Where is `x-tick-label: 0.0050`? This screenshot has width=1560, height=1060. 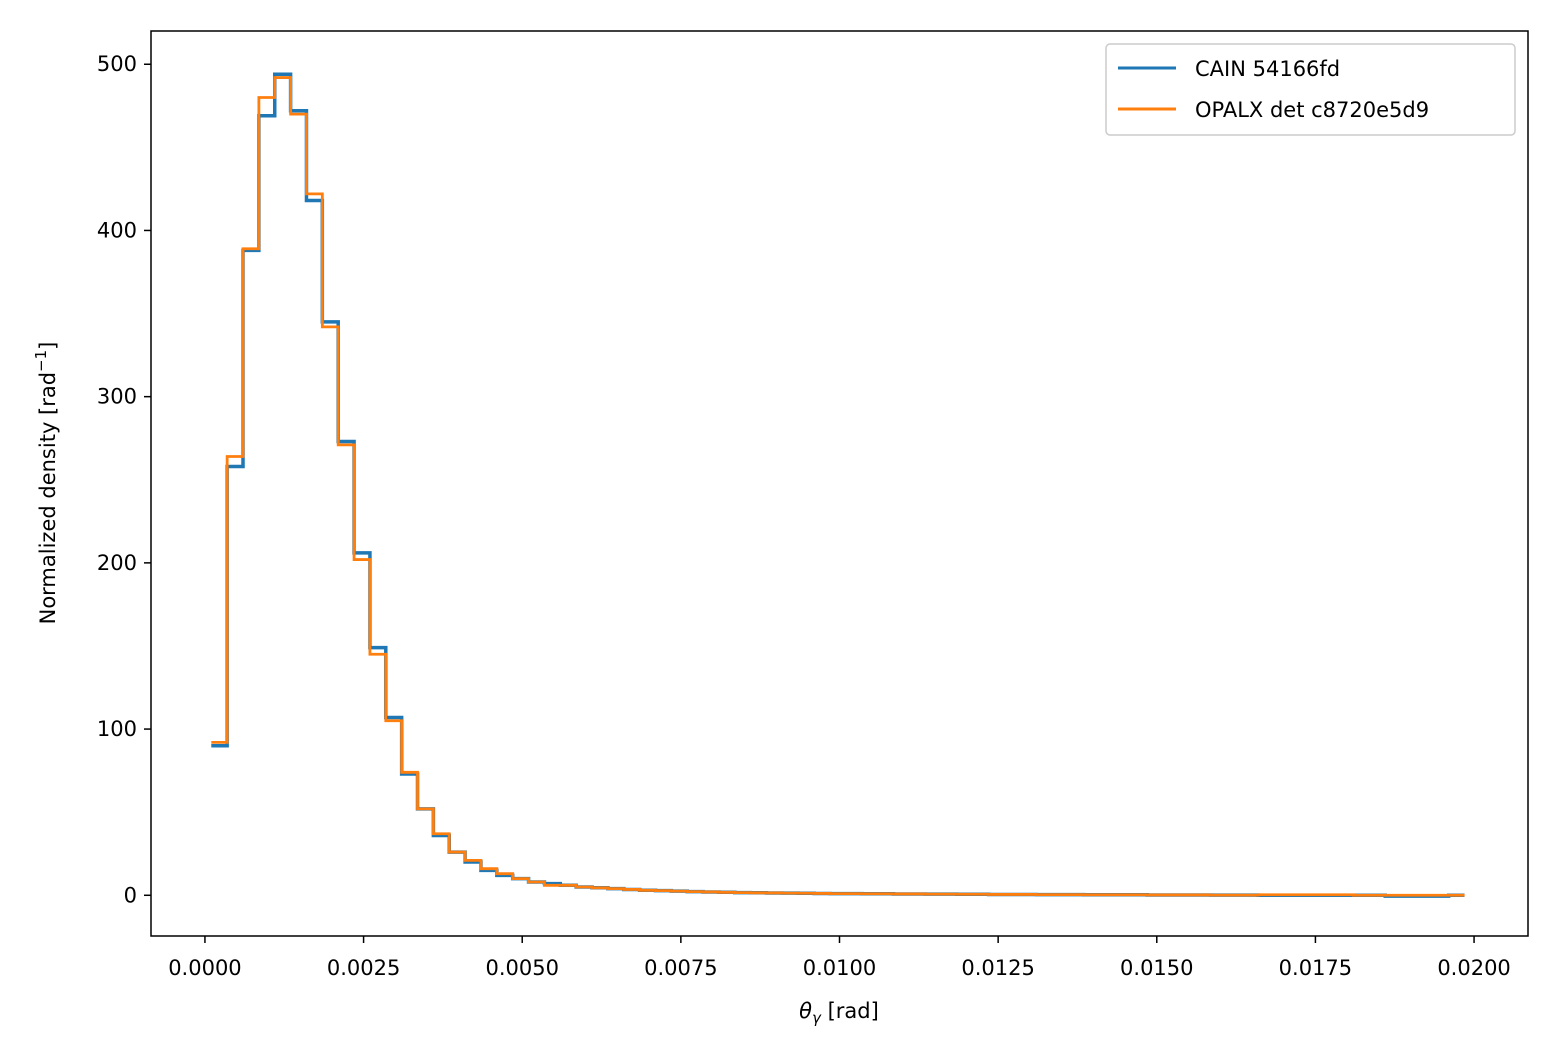
x-tick-label: 0.0050 is located at coordinates (521, 968).